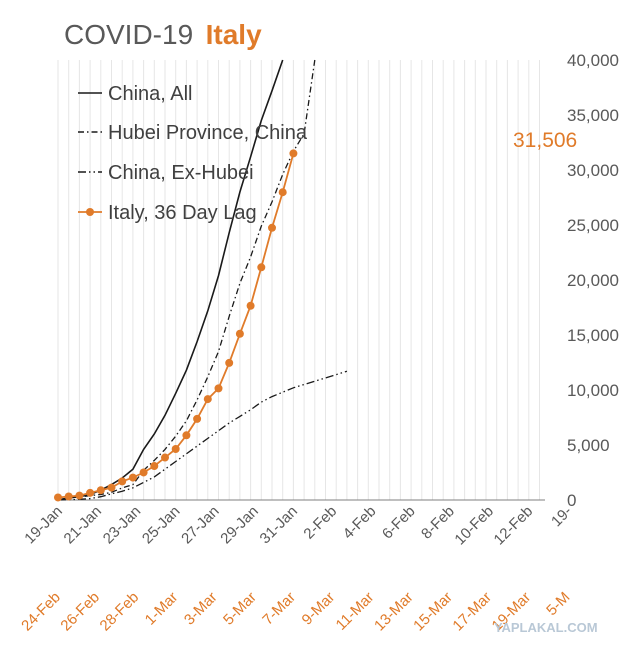 Image resolution: width=640 pixels, height=657 pixels. Describe the element at coordinates (162, 609) in the screenshot. I see `x-tick-label-italy: 1-Mar` at that location.